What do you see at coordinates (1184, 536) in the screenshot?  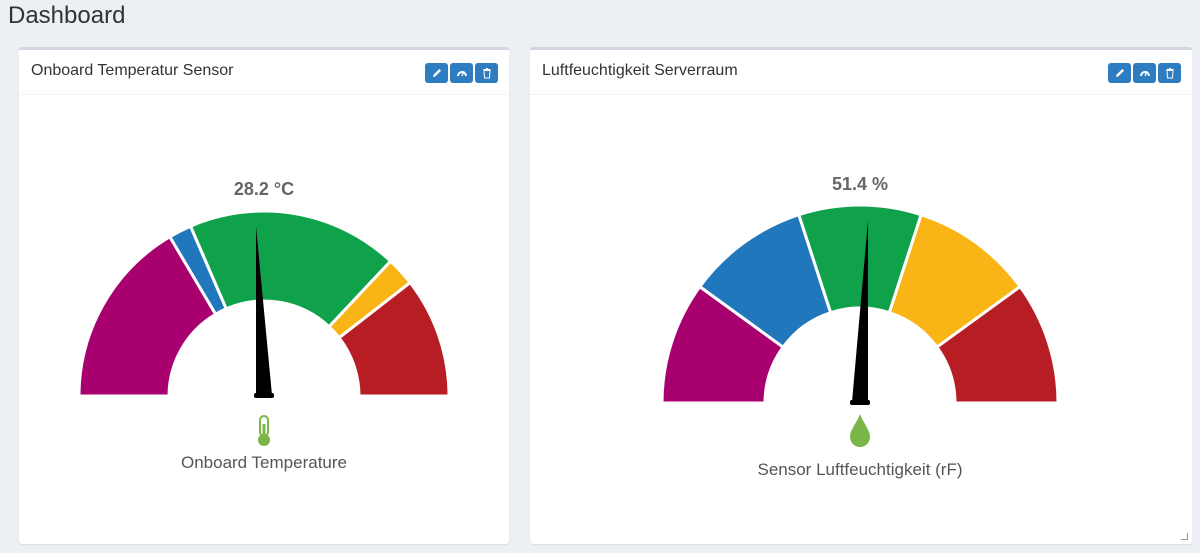 I see `resize-handle` at bounding box center [1184, 536].